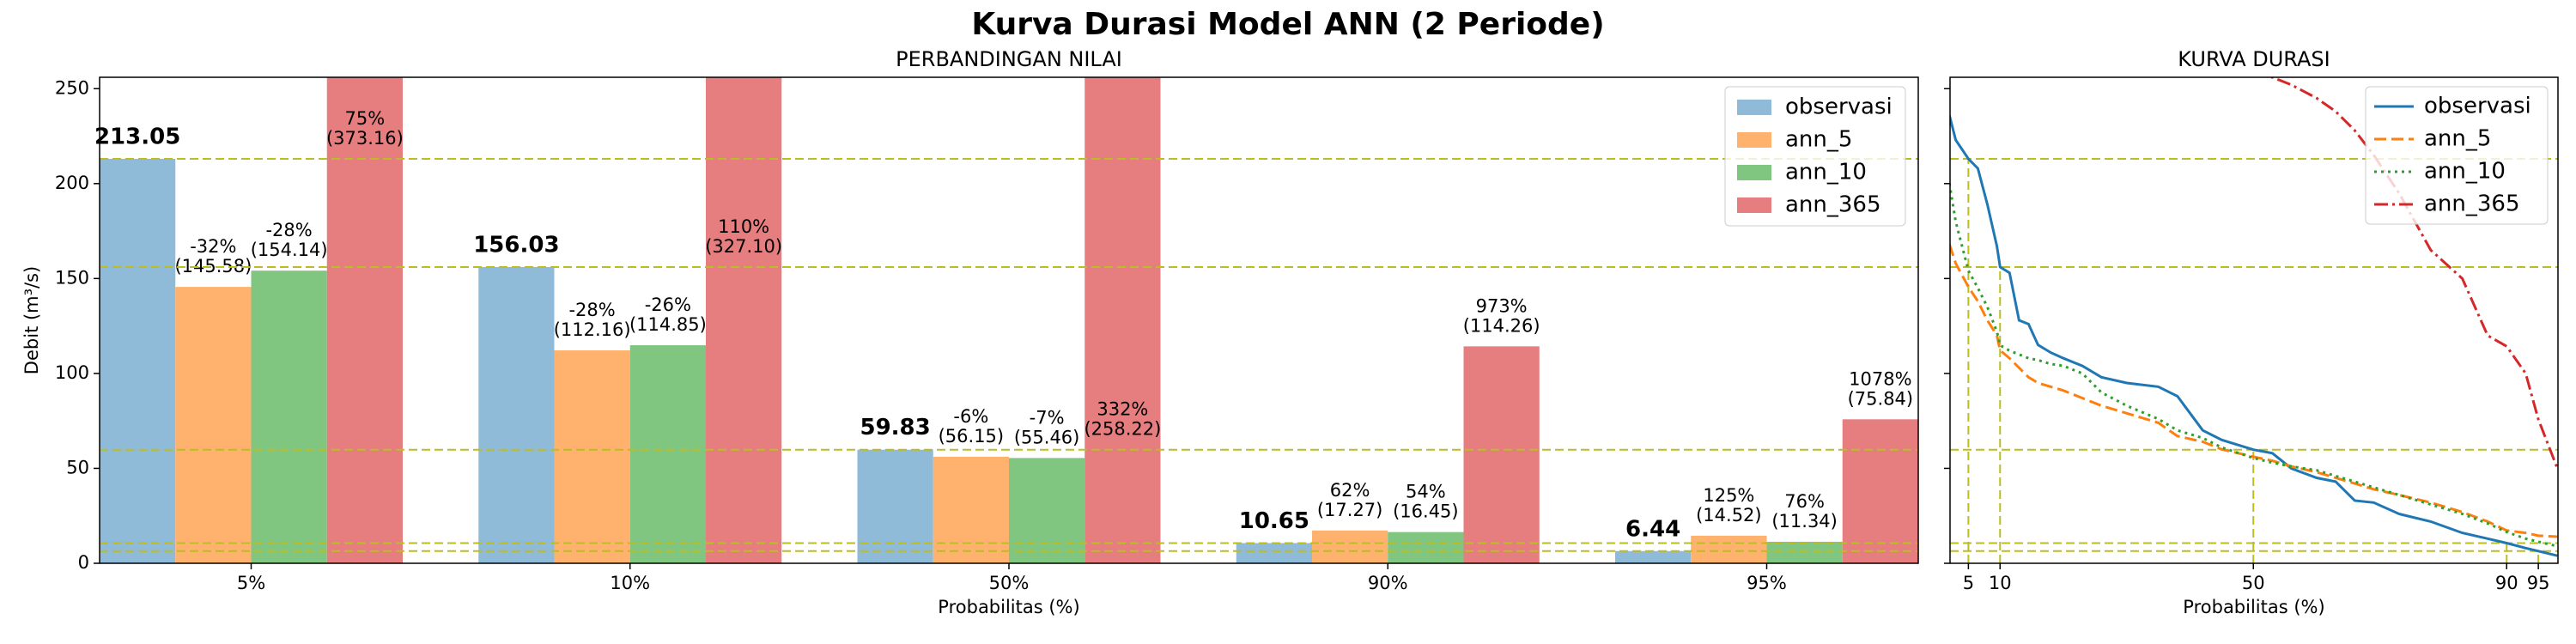 The image size is (2576, 644). Describe the element at coordinates (1426, 492) in the screenshot. I see `change-label: 54%` at that location.